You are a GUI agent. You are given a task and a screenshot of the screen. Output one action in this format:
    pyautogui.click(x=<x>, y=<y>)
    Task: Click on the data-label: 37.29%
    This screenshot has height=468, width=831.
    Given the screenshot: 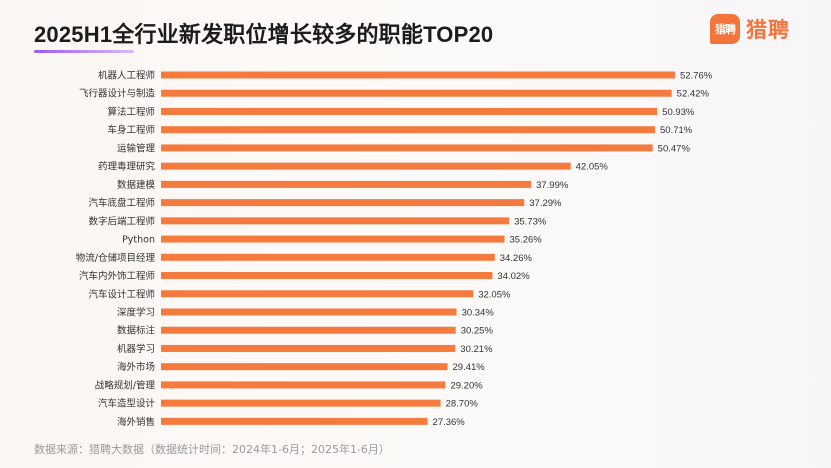 What is the action you would take?
    pyautogui.click(x=545, y=203)
    